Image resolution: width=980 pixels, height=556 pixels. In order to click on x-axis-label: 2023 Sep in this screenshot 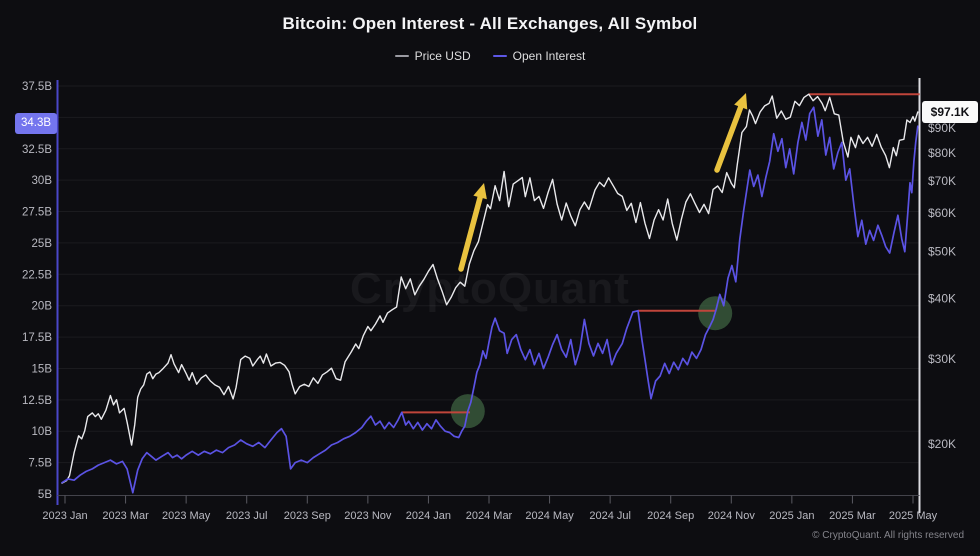, I will do `click(307, 516)`.